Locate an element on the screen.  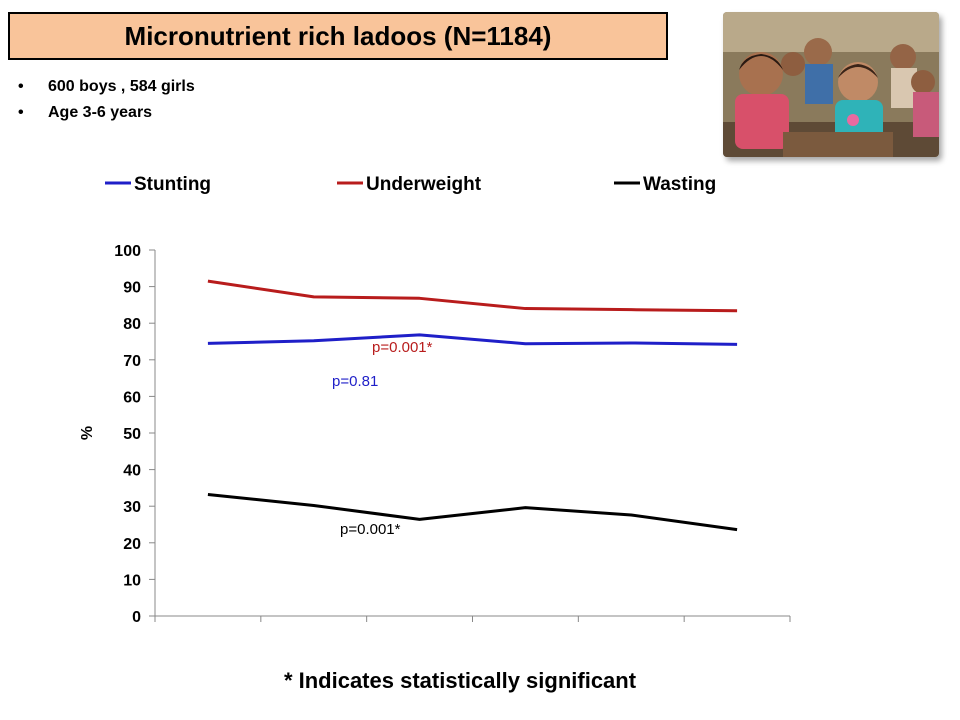
y-tick-label: 10 is located at coordinates (132, 580).